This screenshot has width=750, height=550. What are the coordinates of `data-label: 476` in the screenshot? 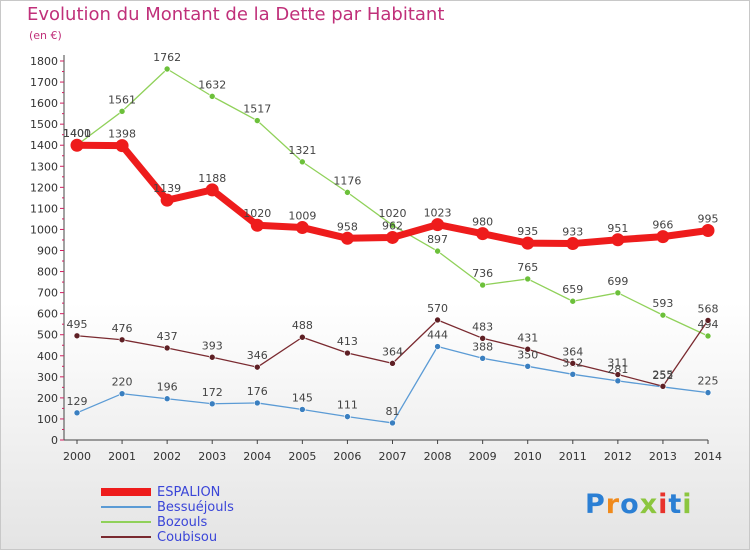 It's located at (122, 328).